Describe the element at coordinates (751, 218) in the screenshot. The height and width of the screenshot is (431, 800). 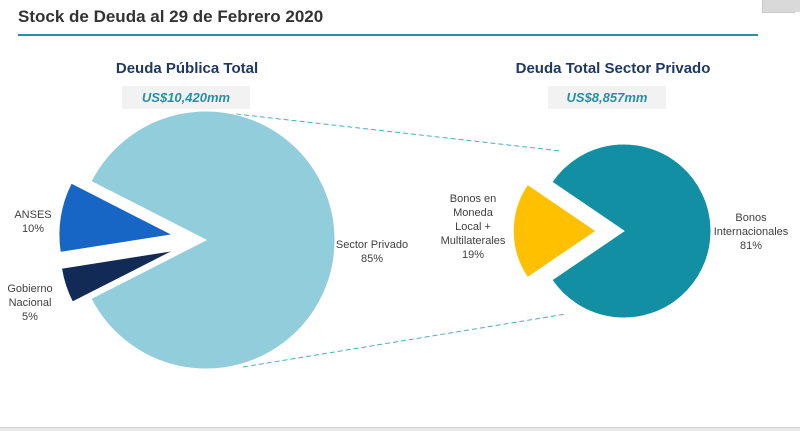
I see `label-line: Bonos` at that location.